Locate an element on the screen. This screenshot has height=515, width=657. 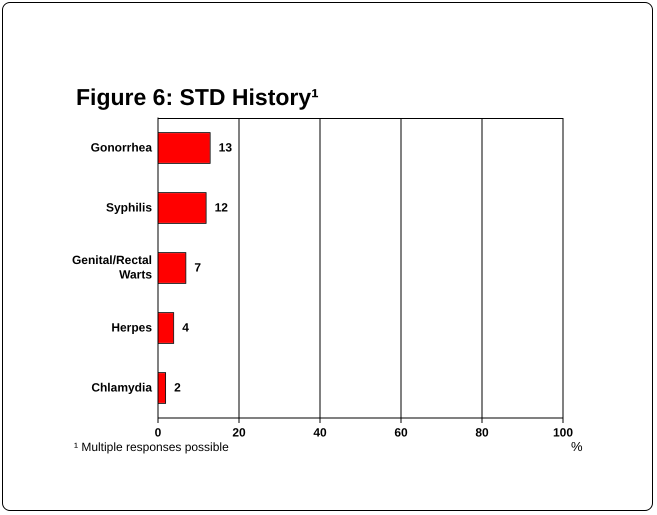
data-label: 4 is located at coordinates (186, 327).